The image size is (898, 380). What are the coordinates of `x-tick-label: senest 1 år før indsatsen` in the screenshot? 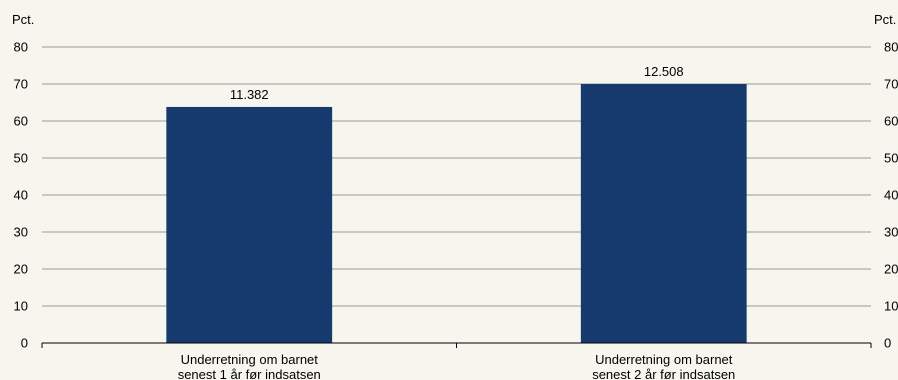 It's located at (249, 373).